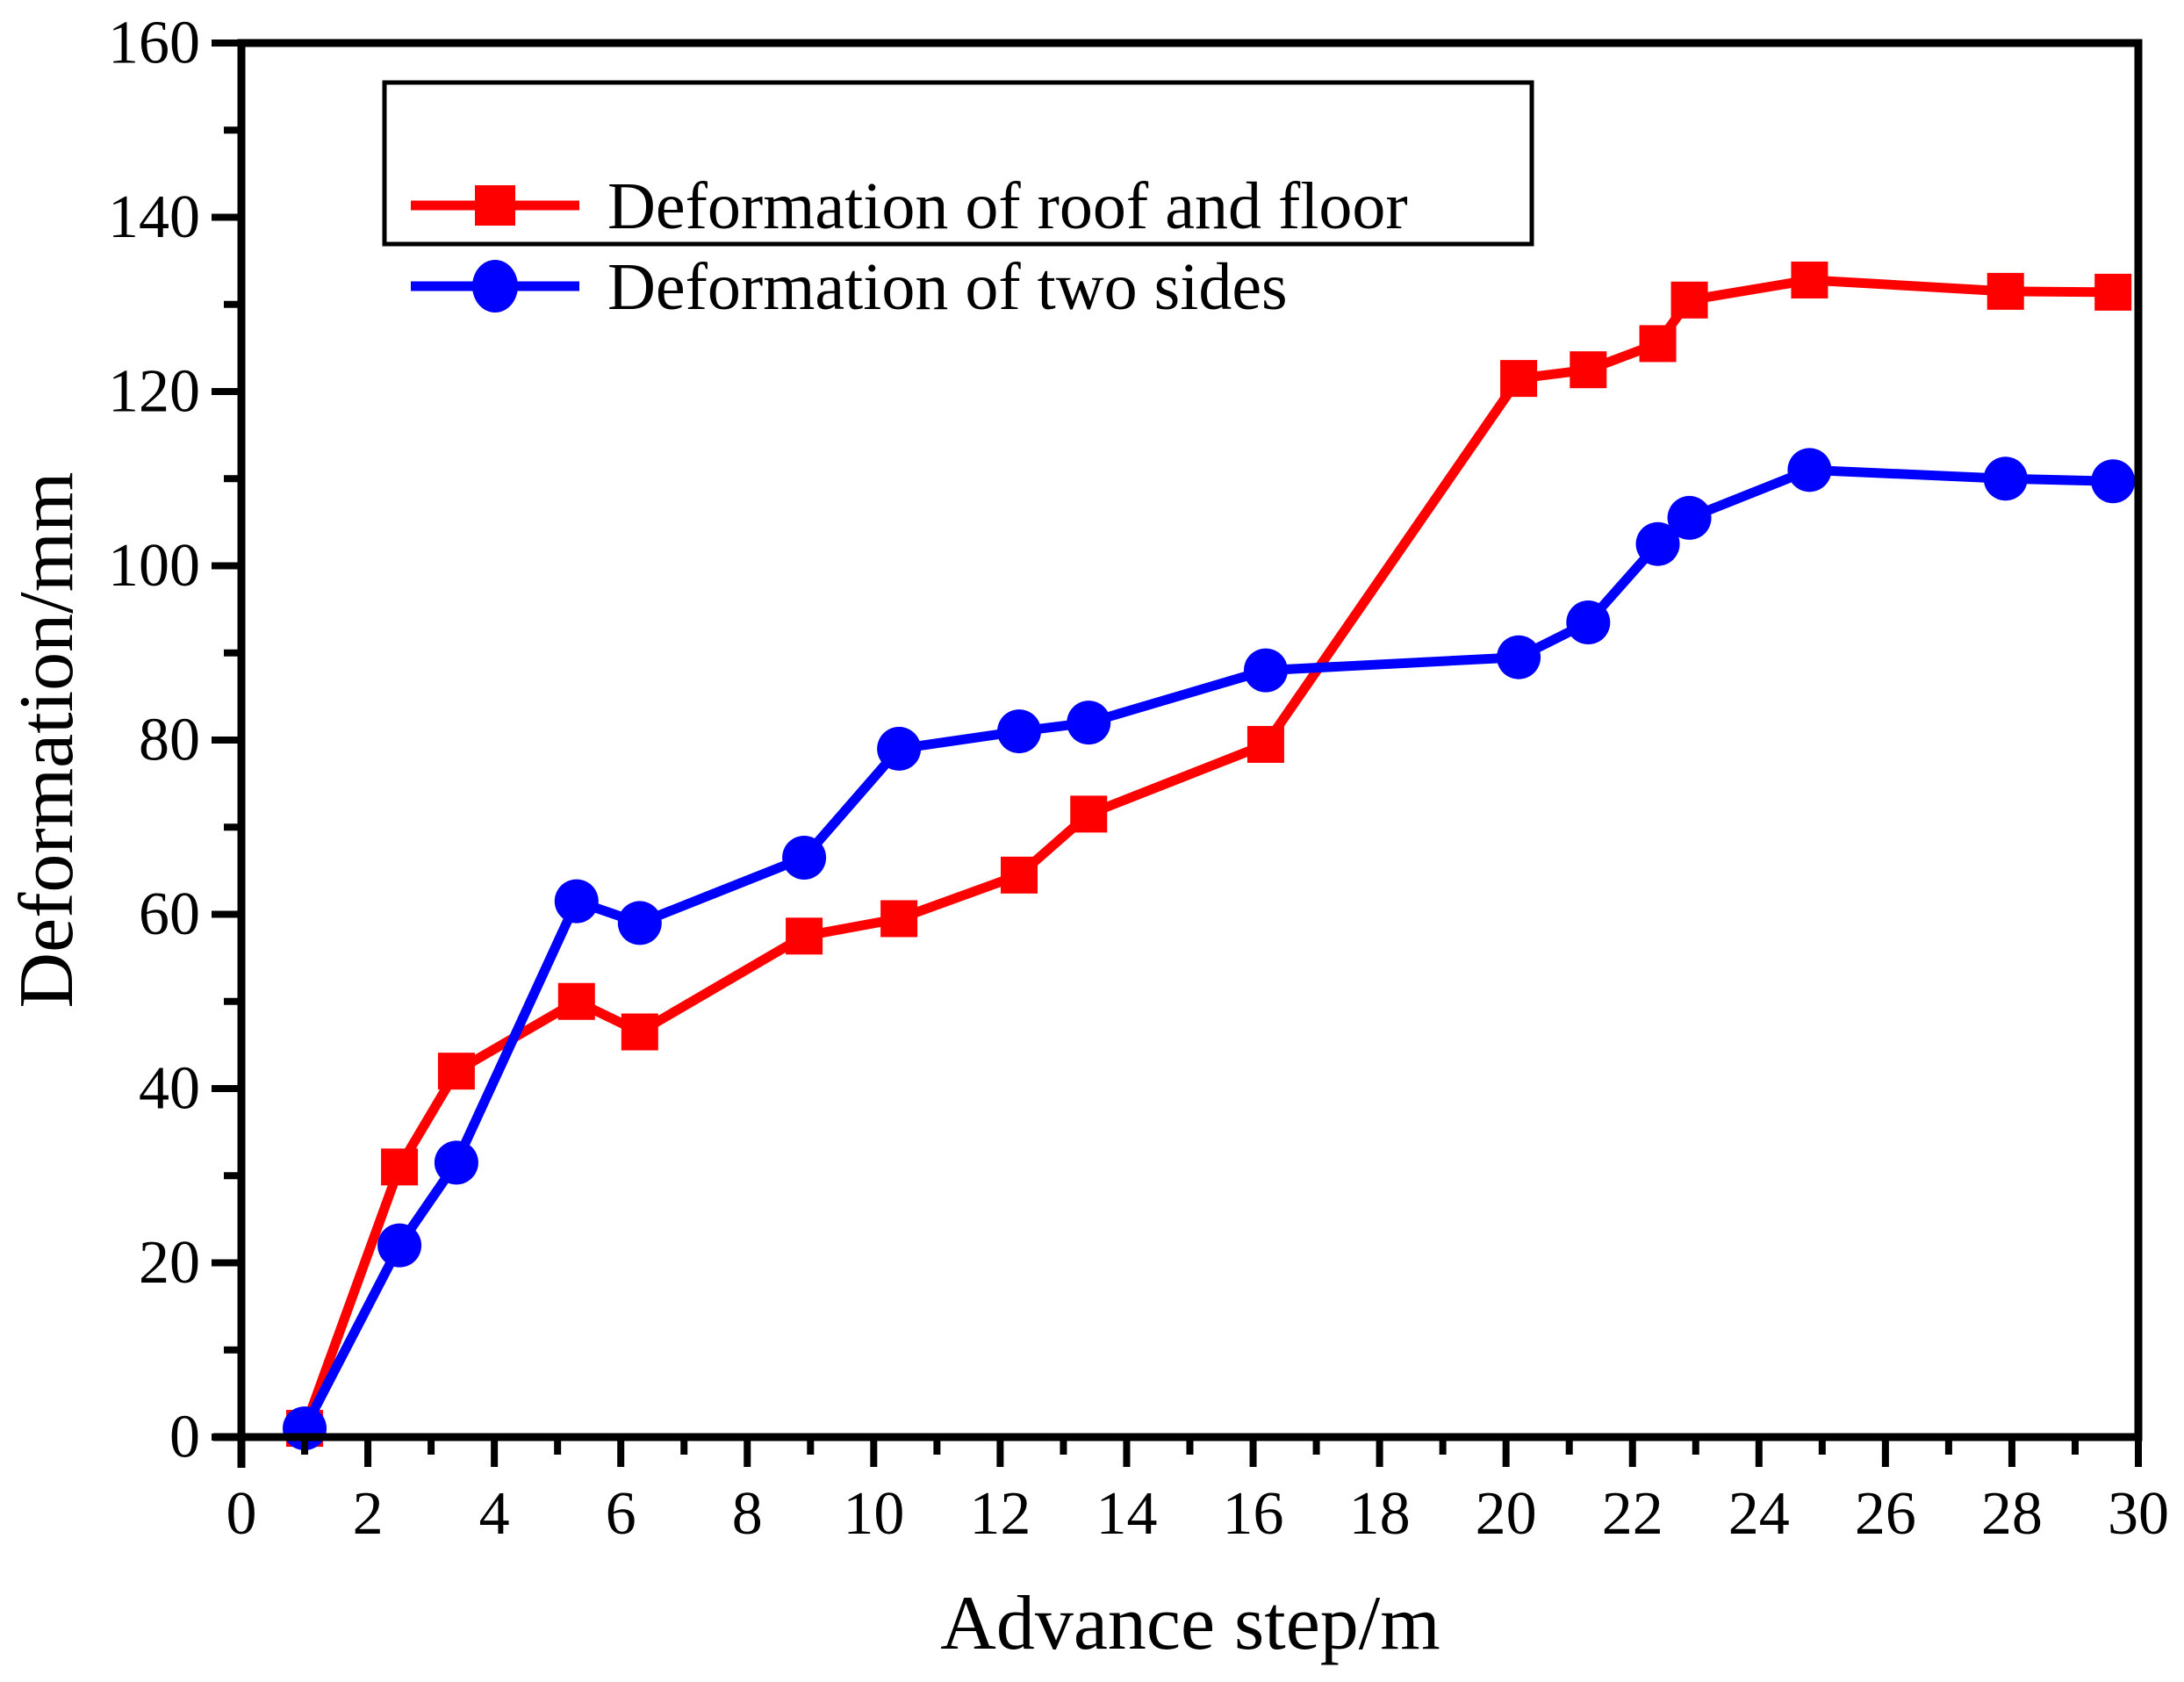 The image size is (2184, 1682). I want to click on y-axis-tick-label: 0, so click(184, 1437).